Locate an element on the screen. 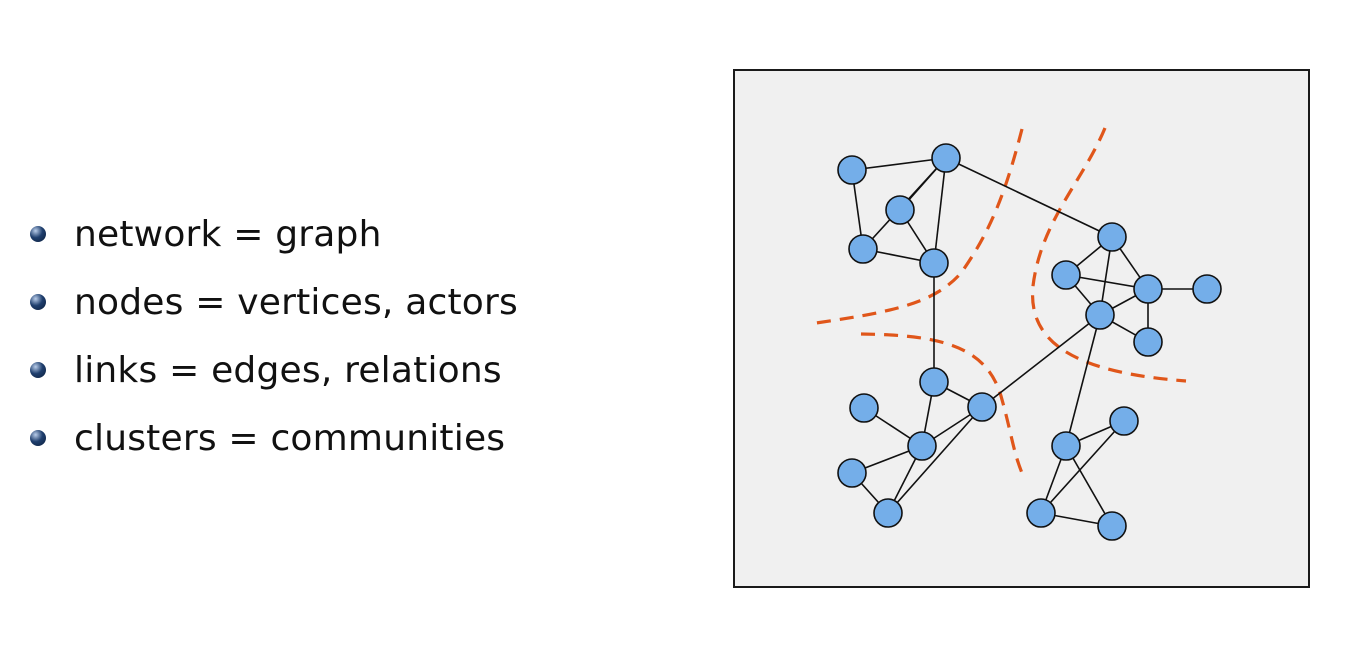 The height and width of the screenshot is (670, 1346). bullet-item: network = graph is located at coordinates (274, 234).